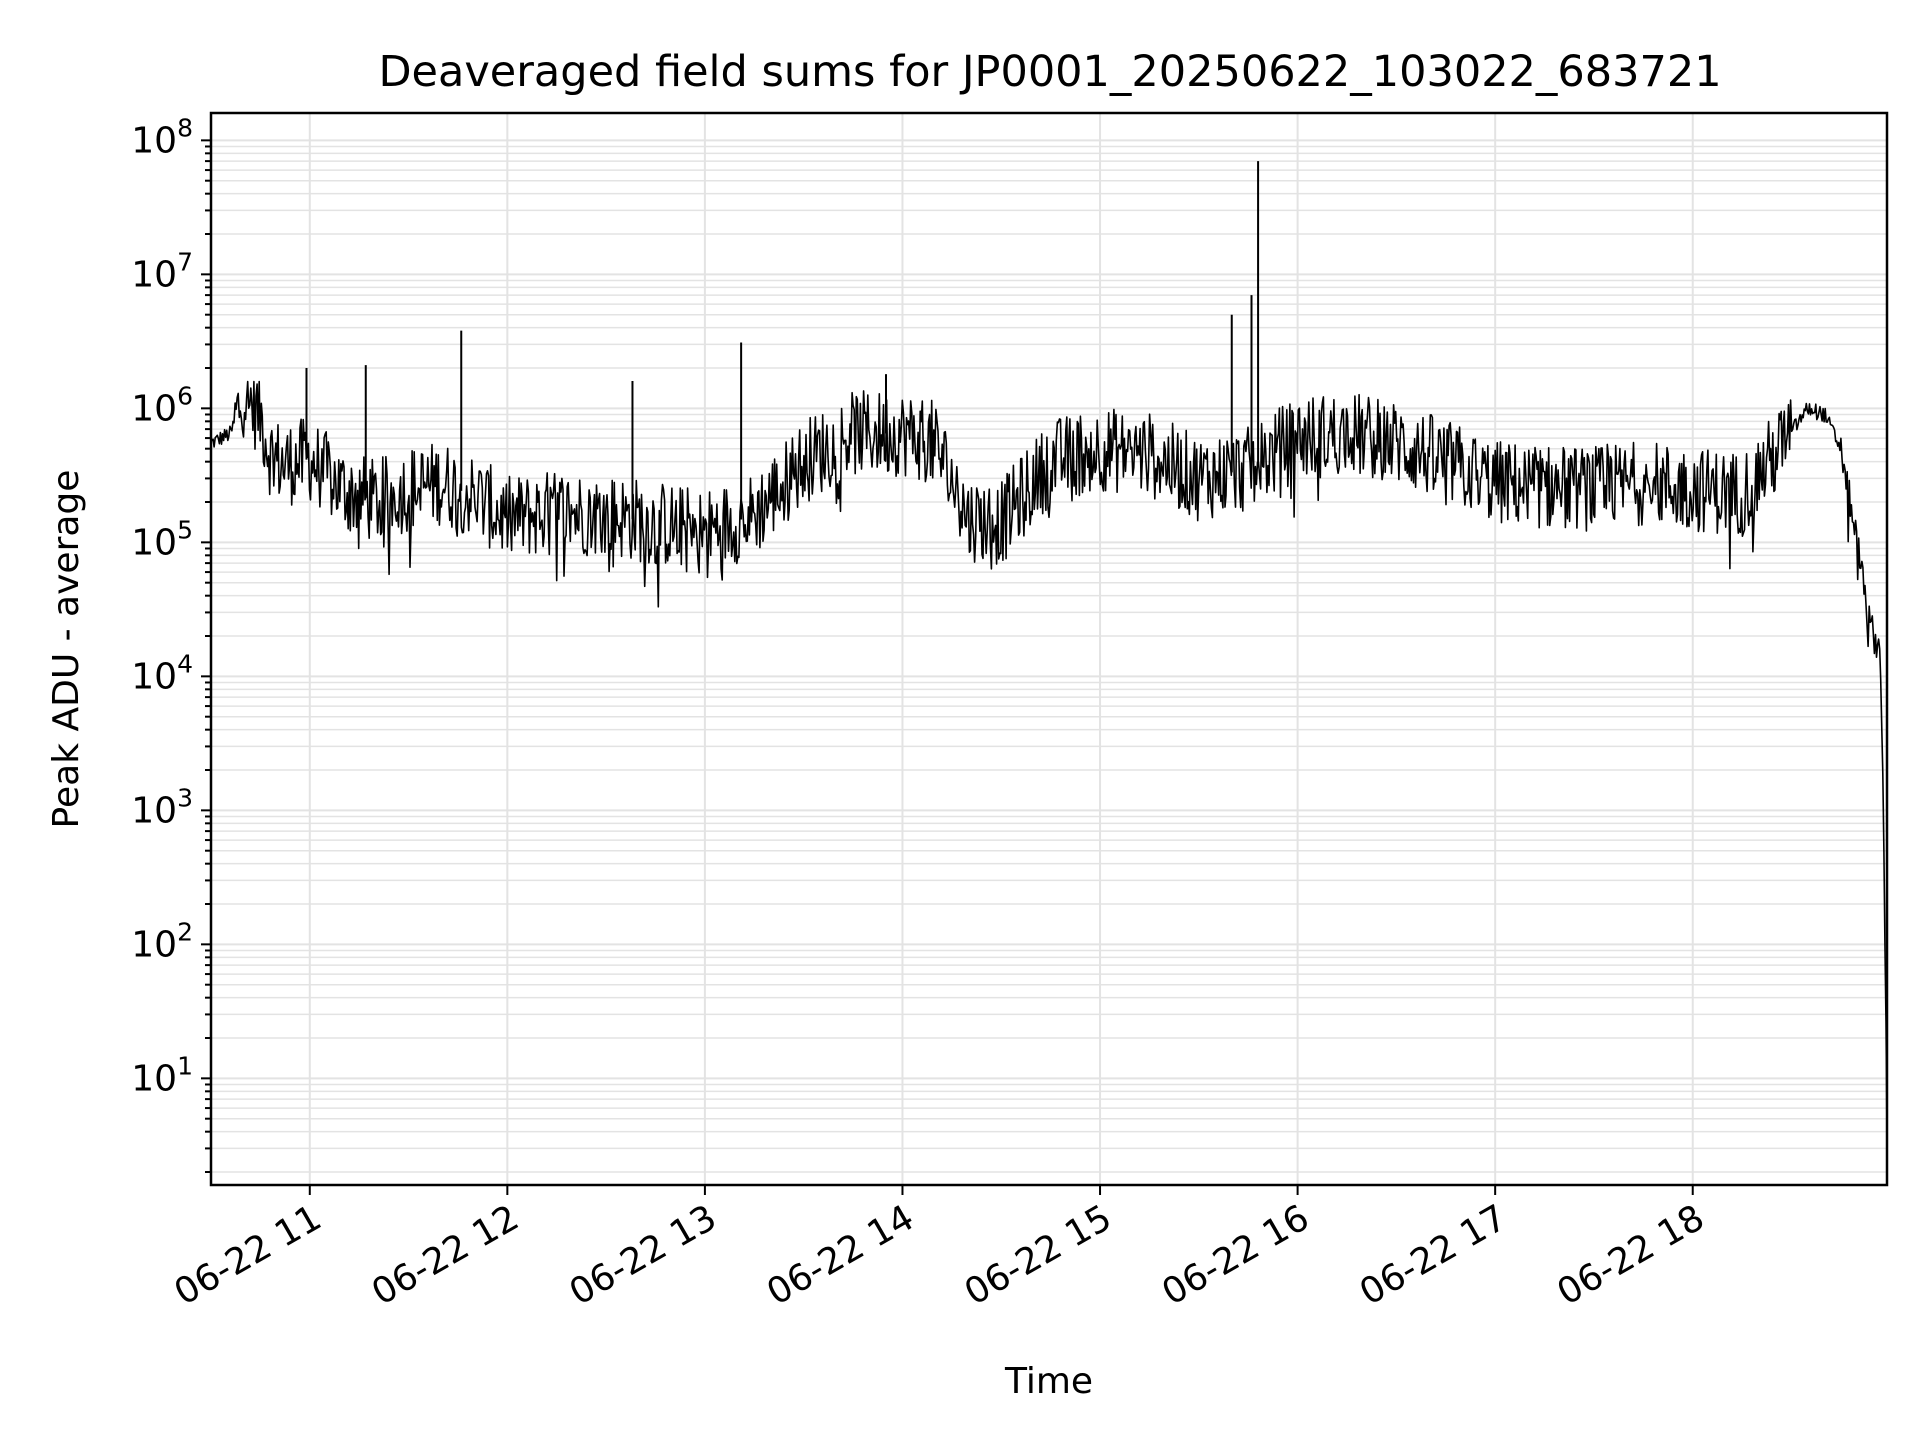 The height and width of the screenshot is (1440, 1920). I want to click on y-tick-label: 10⁵, so click(162, 539).